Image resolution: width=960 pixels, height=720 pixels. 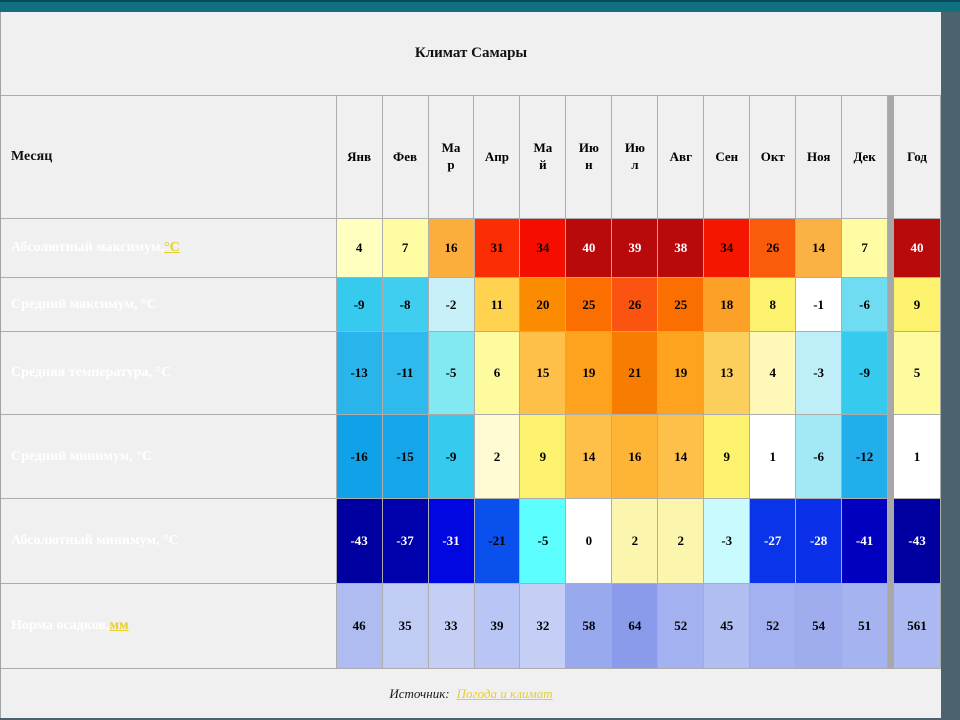 I want to click on cell: 15, so click(x=543, y=373).